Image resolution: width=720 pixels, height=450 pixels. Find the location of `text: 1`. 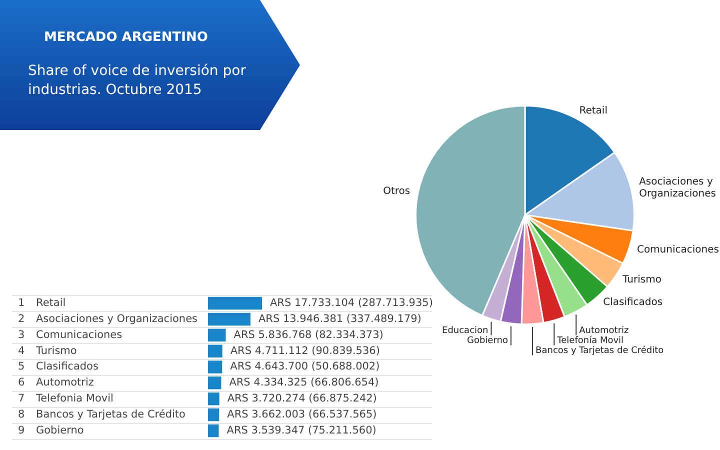

text: 1 is located at coordinates (21, 303).